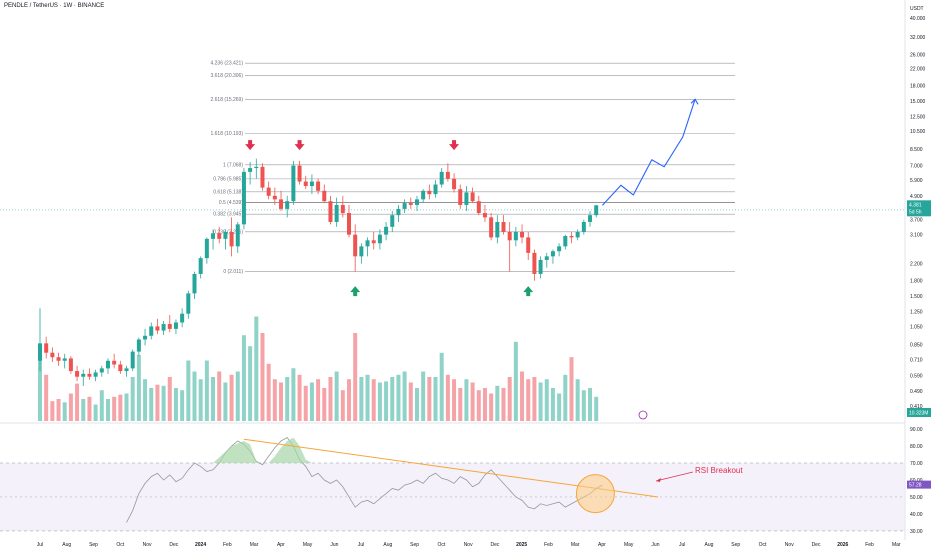 This screenshot has width=932, height=550. What do you see at coordinates (66, 545) in the screenshot?
I see `time-tick-label: Aug` at bounding box center [66, 545].